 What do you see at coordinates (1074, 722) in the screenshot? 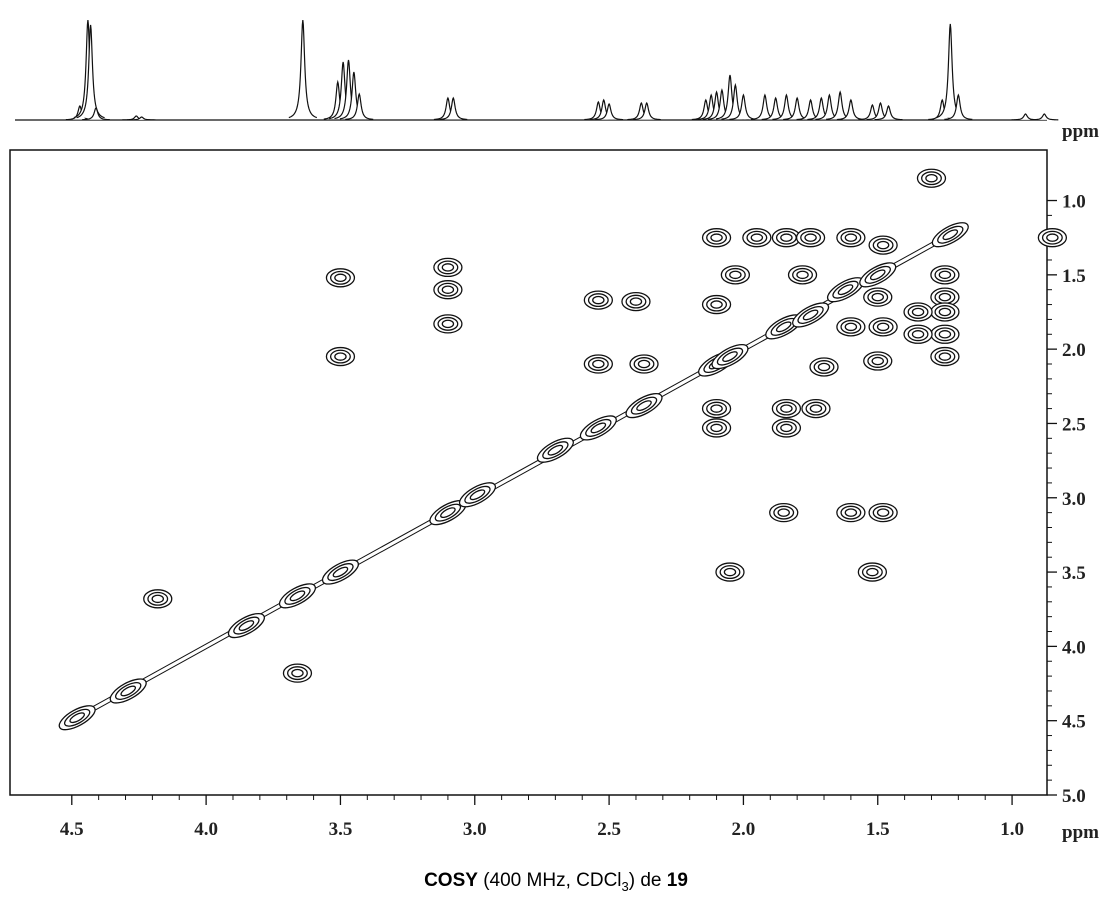
I see `y-tick-label: 4.5` at bounding box center [1074, 722].